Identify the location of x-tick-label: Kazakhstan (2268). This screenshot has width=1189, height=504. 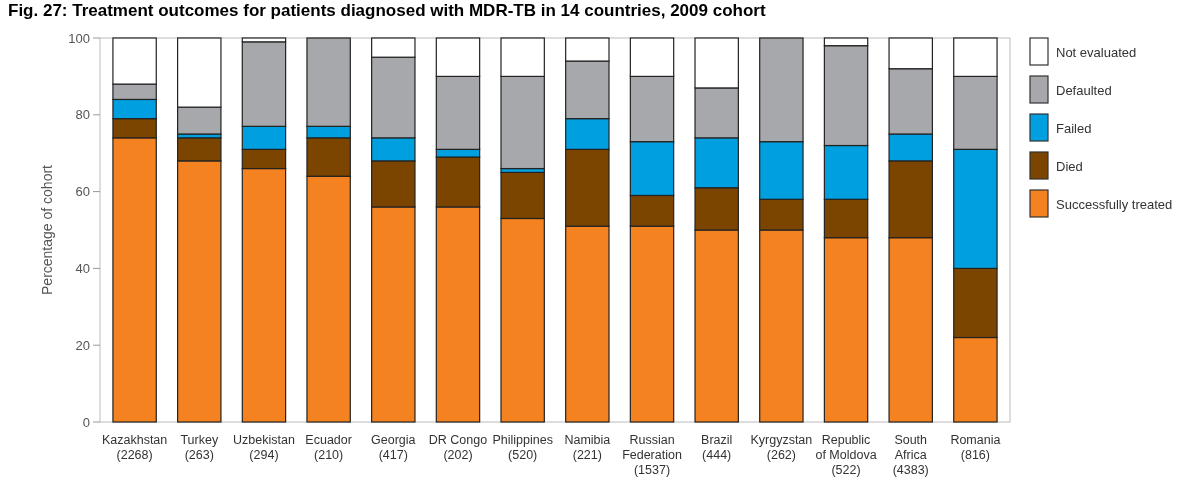
(134, 447).